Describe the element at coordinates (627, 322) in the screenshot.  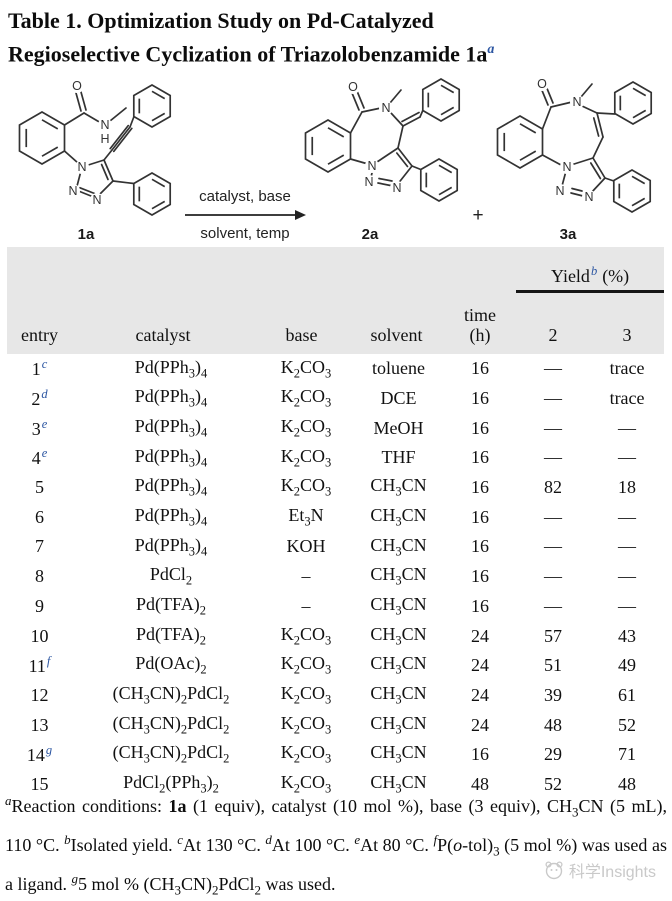
I see `col-product-3: 3` at that location.